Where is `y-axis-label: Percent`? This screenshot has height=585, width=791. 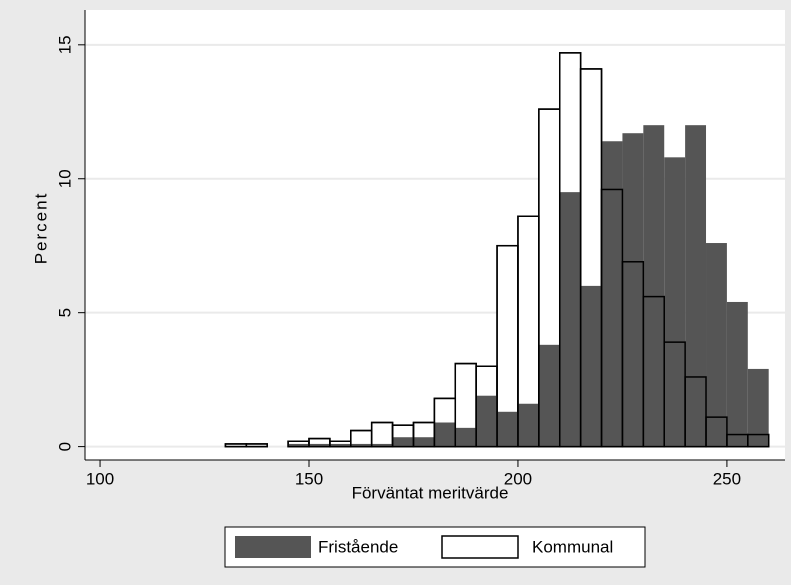 y-axis-label: Percent is located at coordinates (40, 228).